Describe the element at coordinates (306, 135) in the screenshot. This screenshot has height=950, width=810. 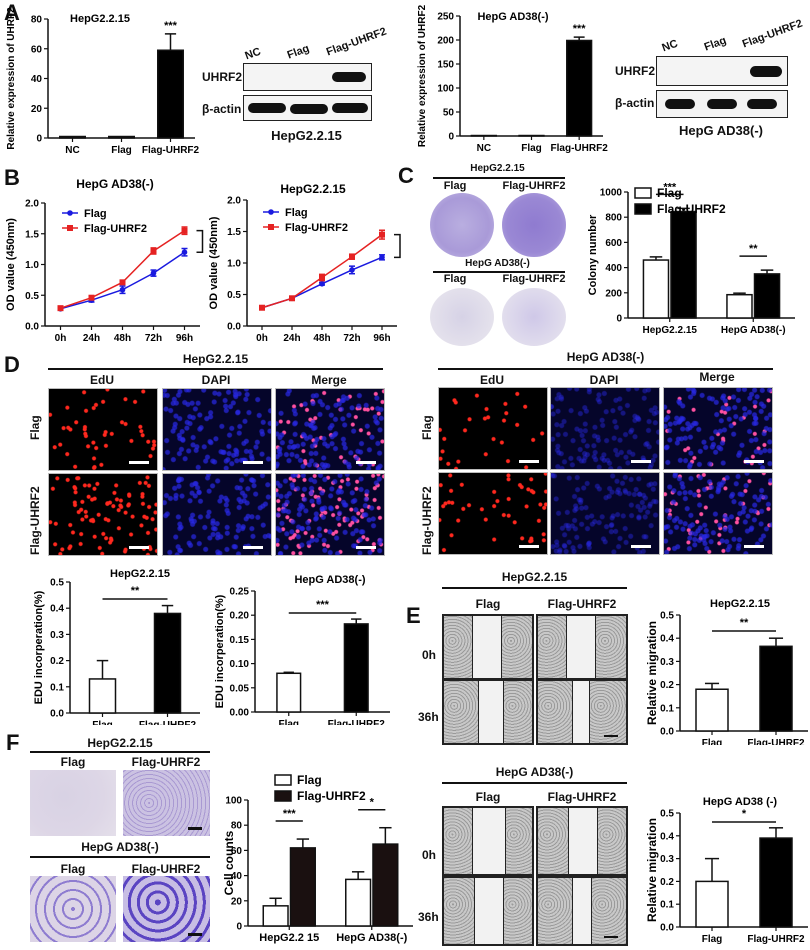
I see `blot-caption: HepG2.2.15` at that location.